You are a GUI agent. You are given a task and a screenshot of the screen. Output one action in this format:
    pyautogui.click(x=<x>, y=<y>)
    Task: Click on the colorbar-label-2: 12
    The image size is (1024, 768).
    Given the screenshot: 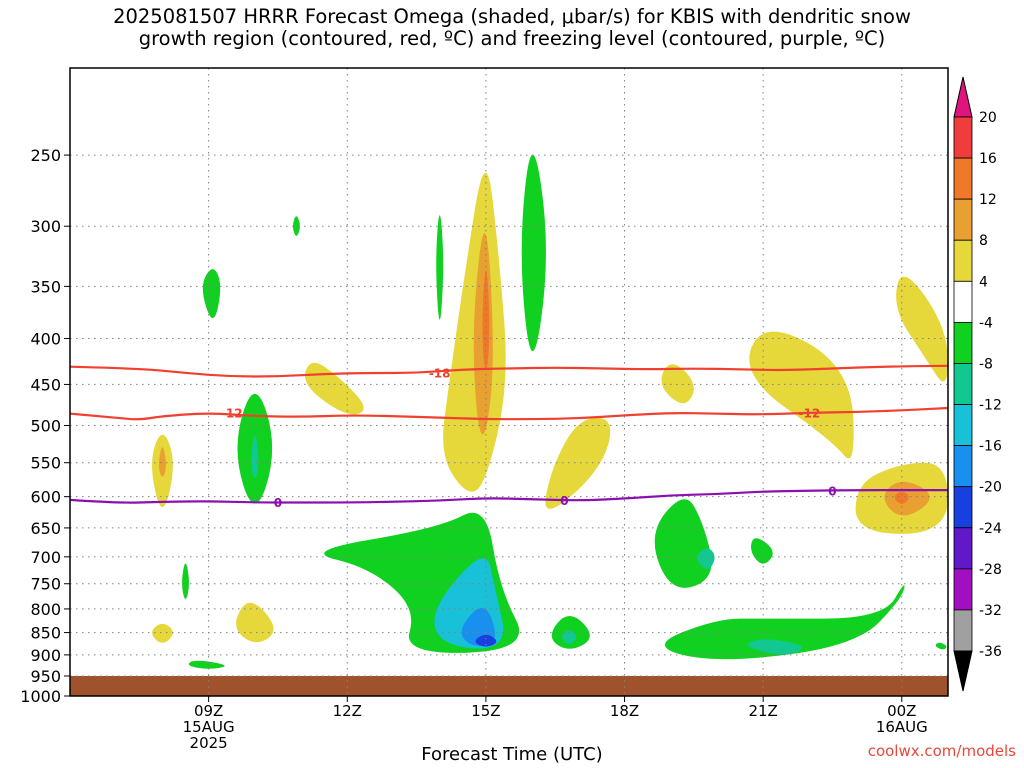 What is the action you would take?
    pyautogui.click(x=988, y=200)
    